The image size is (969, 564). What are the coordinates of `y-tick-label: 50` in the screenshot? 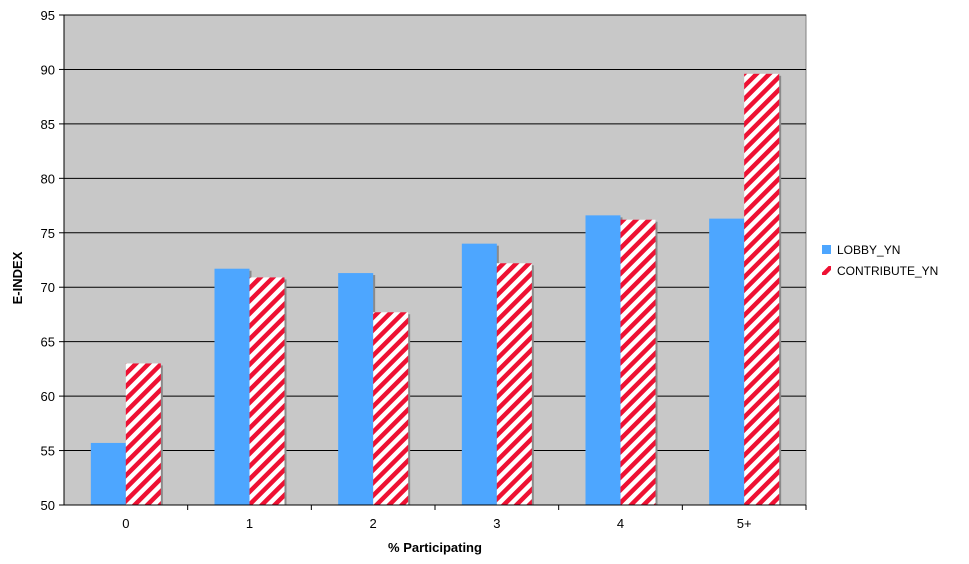 It's located at (48, 505).